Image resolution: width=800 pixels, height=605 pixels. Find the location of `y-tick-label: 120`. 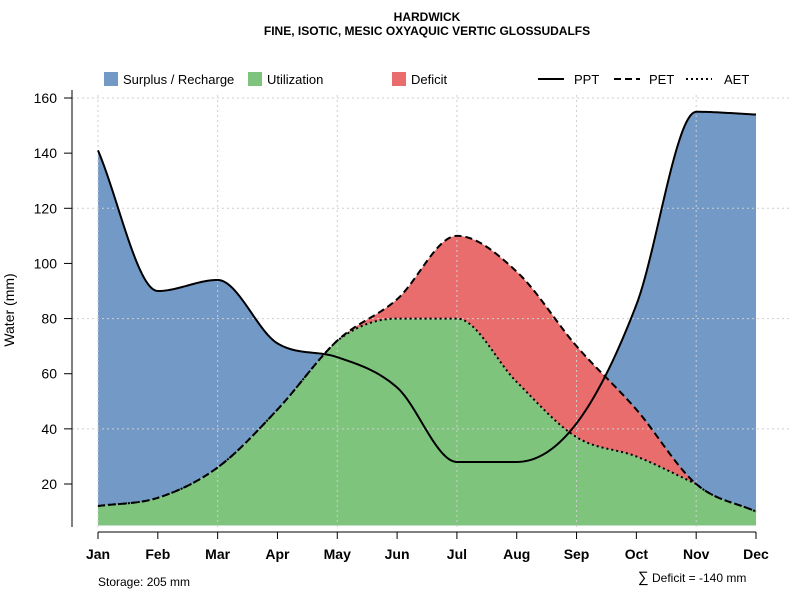

y-tick-label: 120 is located at coordinates (46, 208).